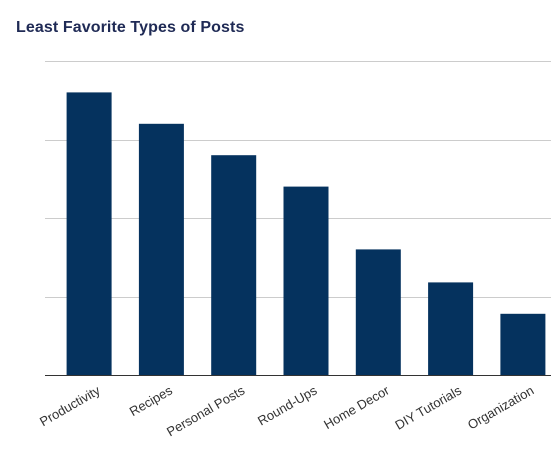 This screenshot has height=451, width=560. I want to click on bar-home-decor, so click(378, 312).